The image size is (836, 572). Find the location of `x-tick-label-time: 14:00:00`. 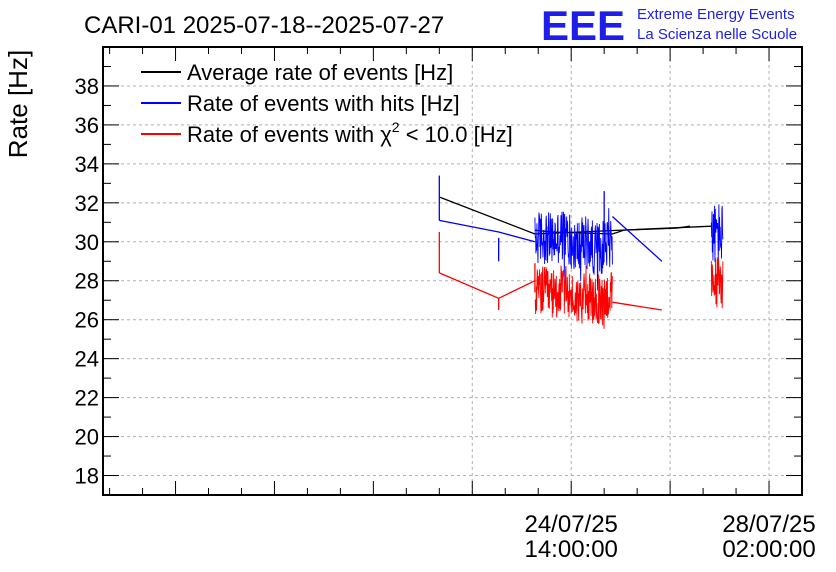

x-tick-label-time: 14:00:00 is located at coordinates (570, 549).